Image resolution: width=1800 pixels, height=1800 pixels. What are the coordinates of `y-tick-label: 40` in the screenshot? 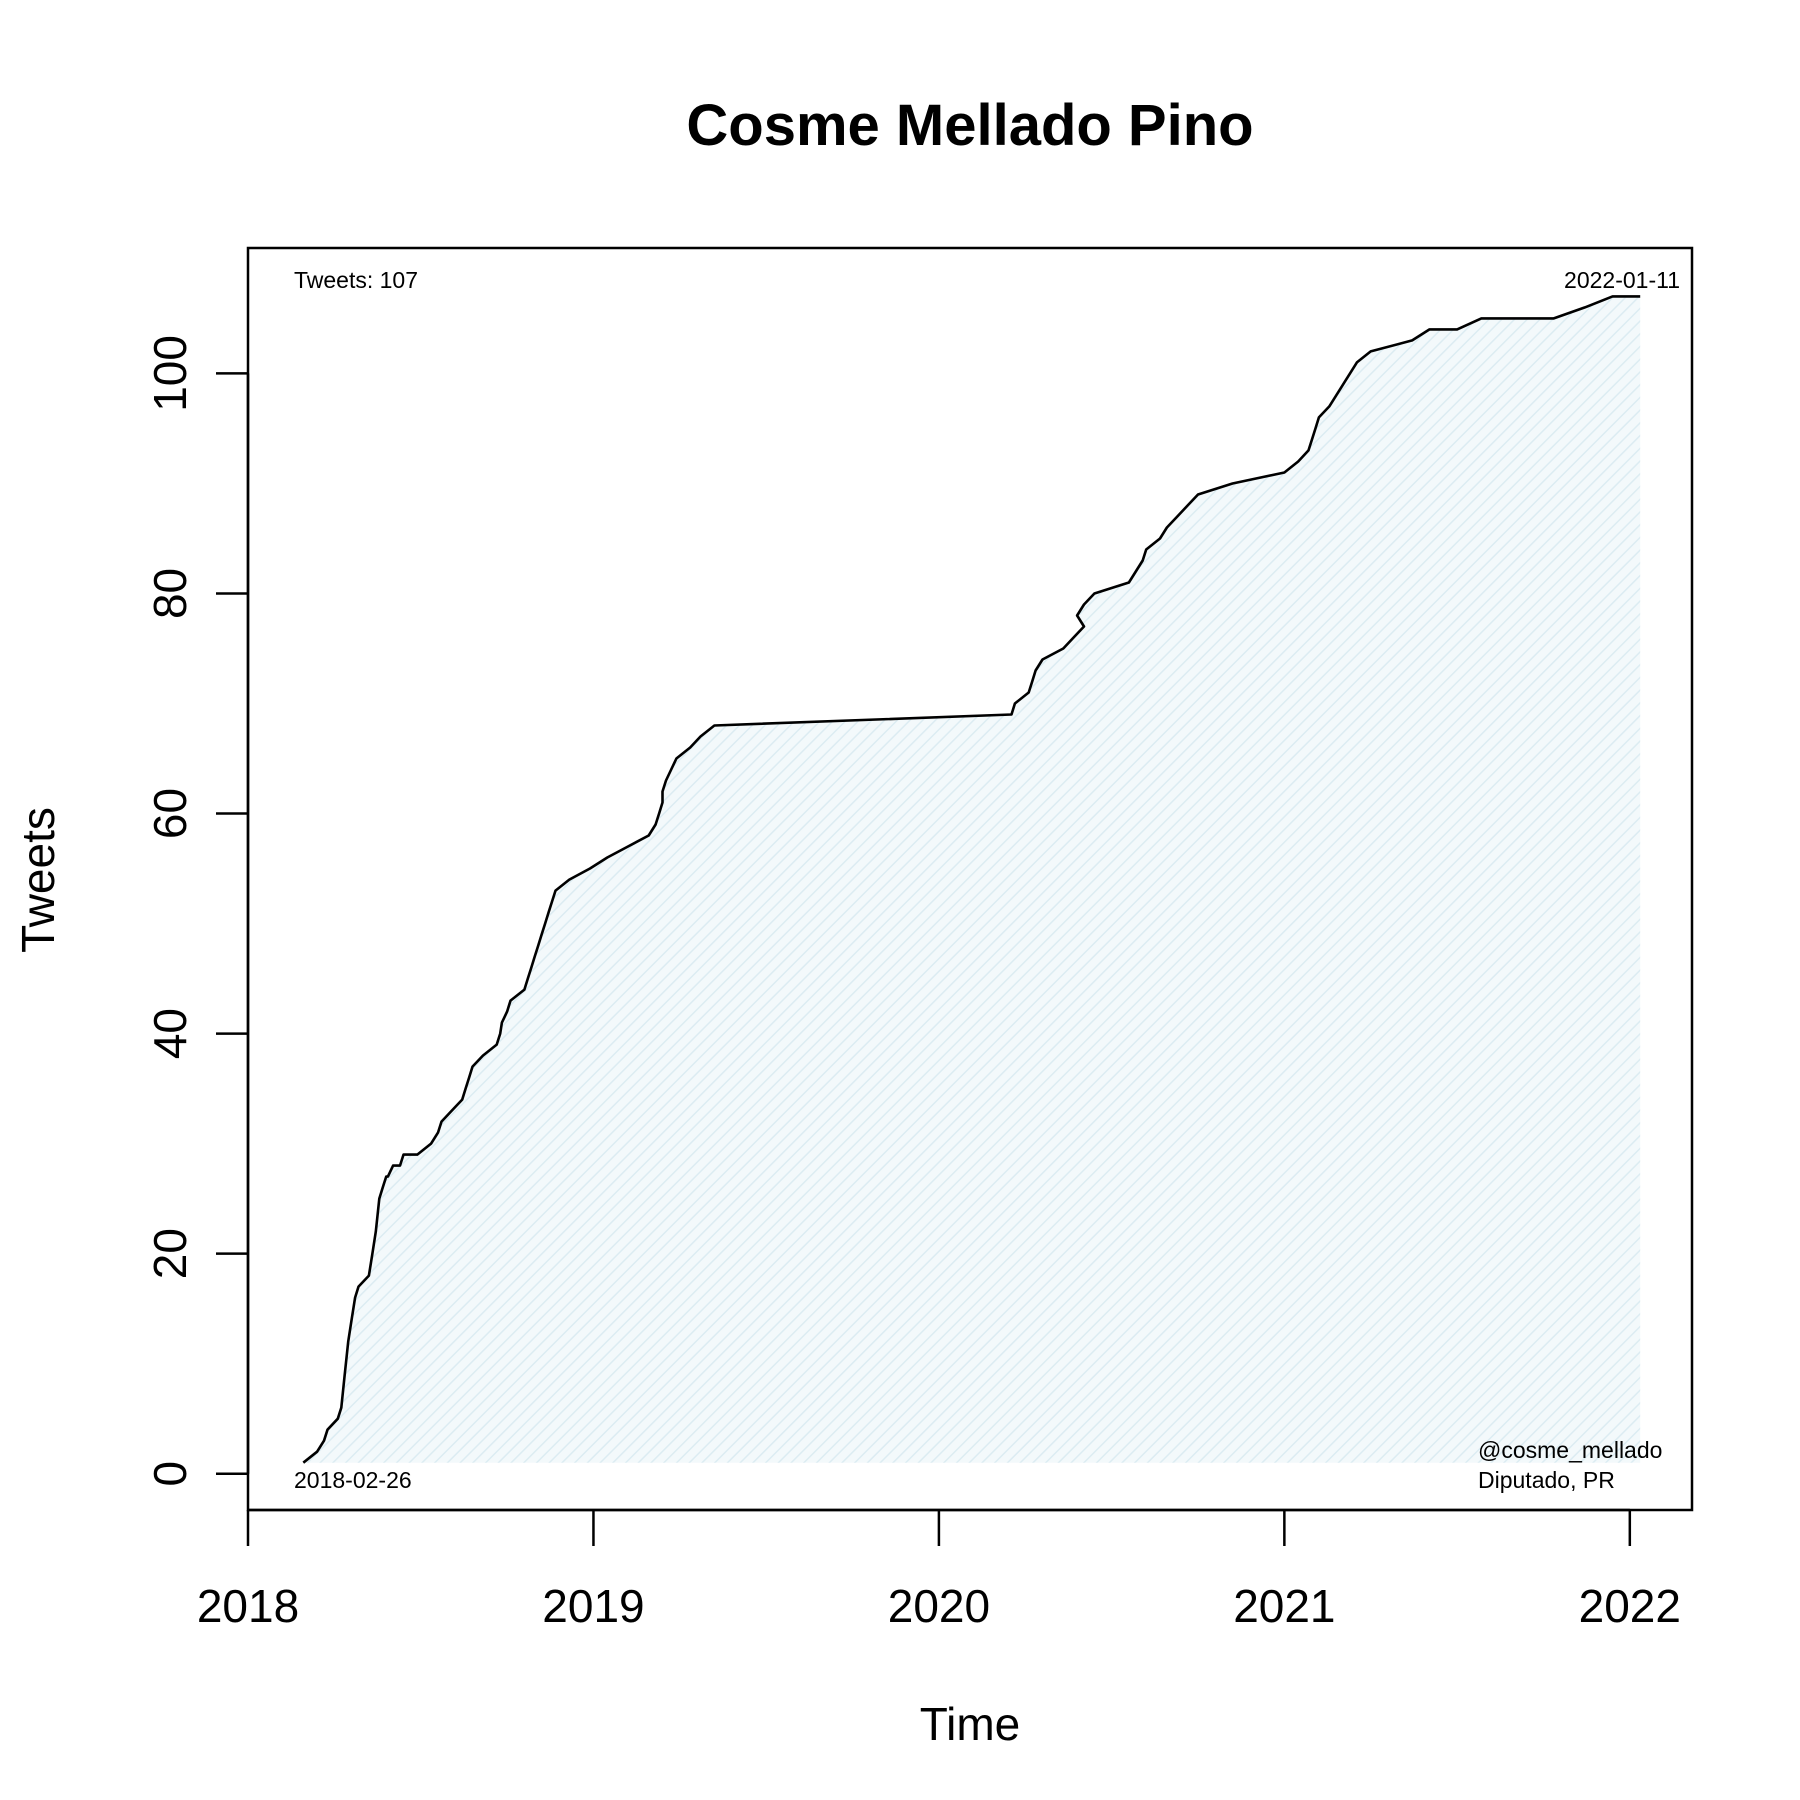 It's located at (170, 1033).